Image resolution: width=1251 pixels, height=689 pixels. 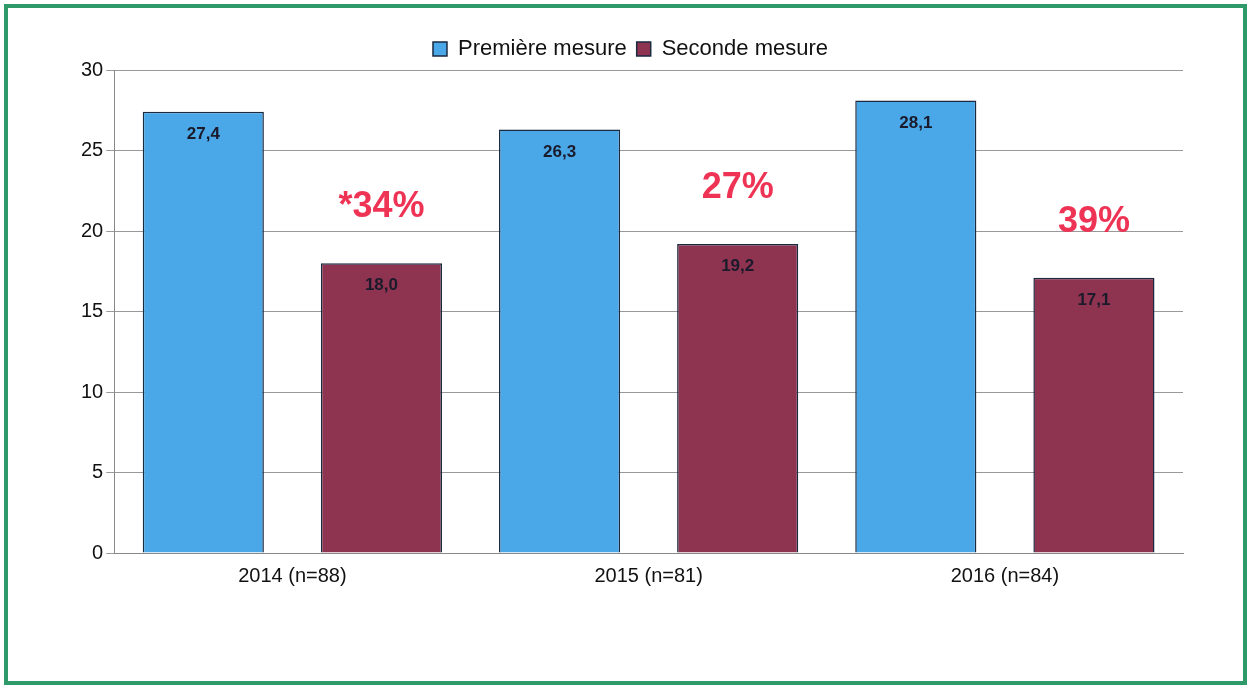 I want to click on y-tick-label: 30, so click(x=92, y=68).